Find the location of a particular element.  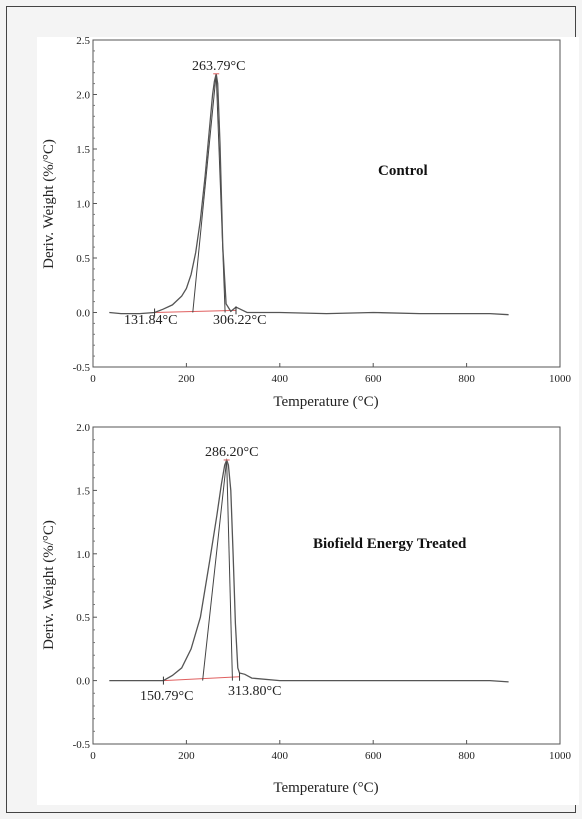

onset-label: 150.79°C is located at coordinates (166, 696).